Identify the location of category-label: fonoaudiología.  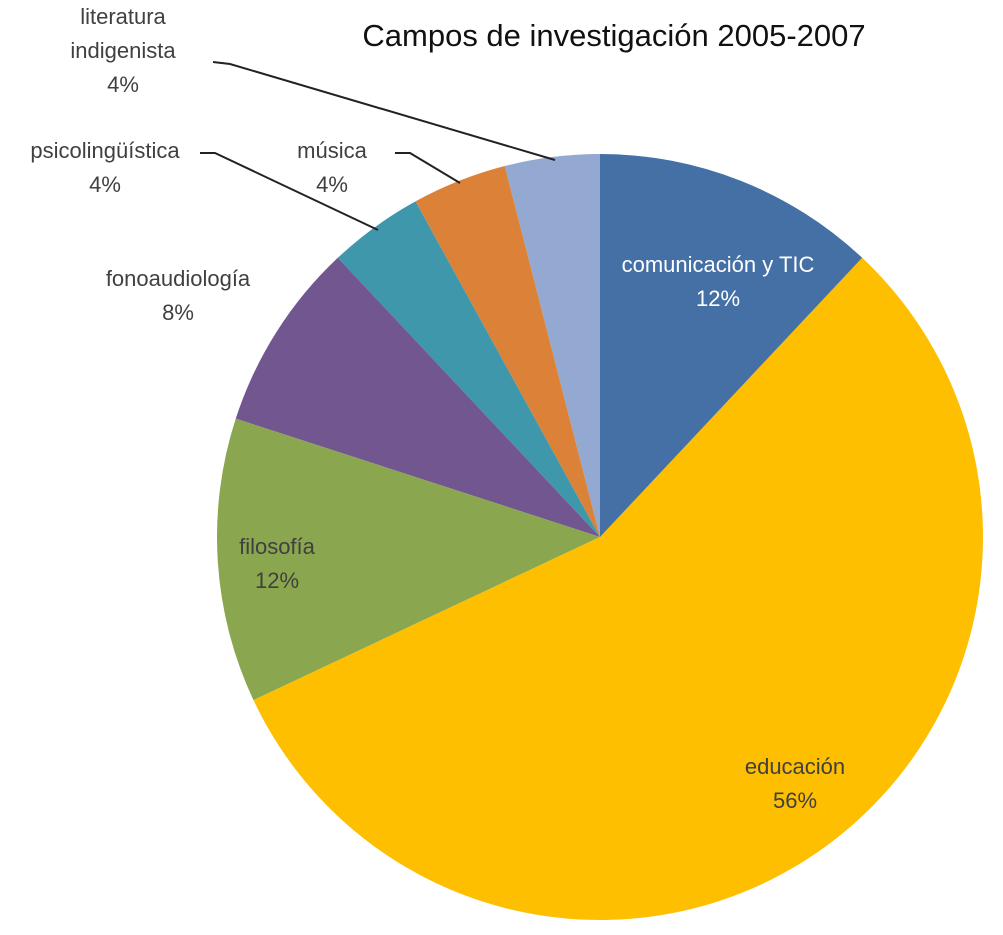
(178, 278).